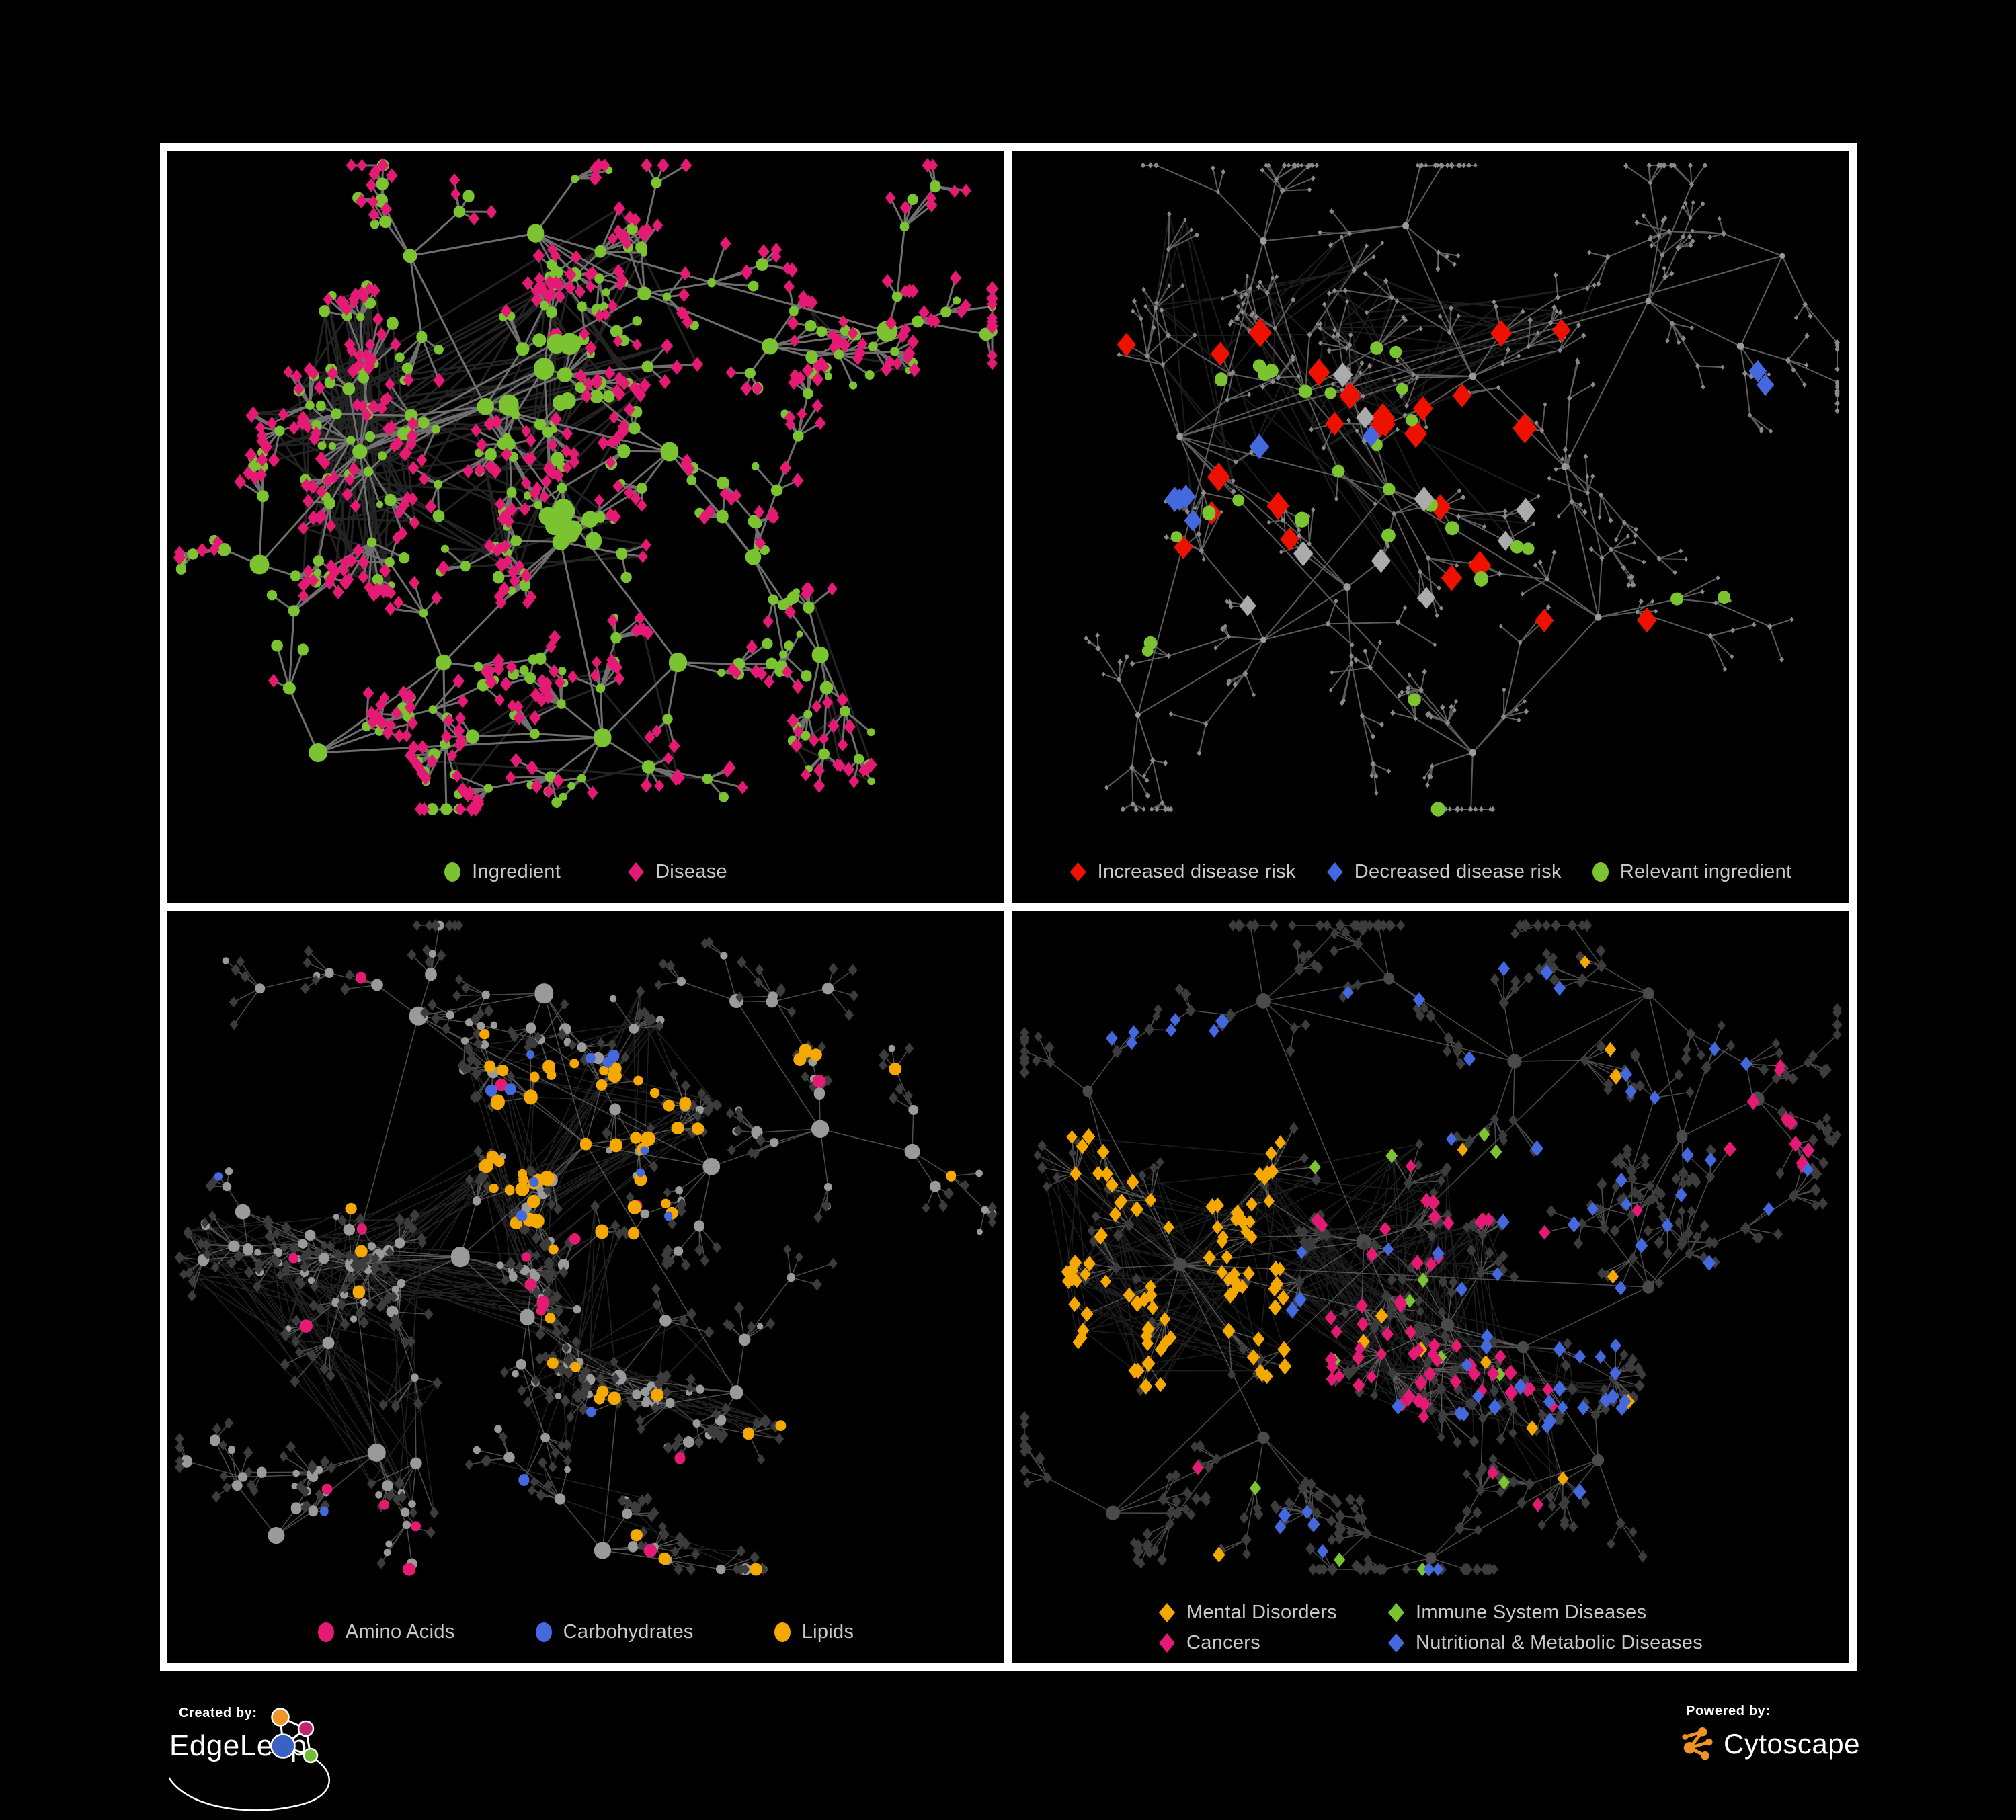 The height and width of the screenshot is (1820, 2016). I want to click on network-canvas-ingredient-disease, so click(586, 487).